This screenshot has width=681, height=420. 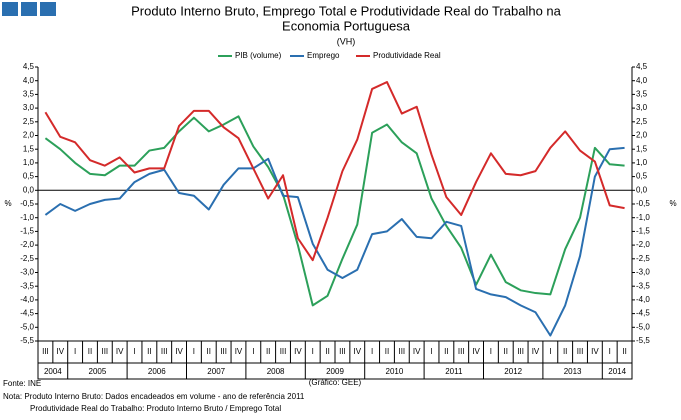 I want to click on year-label: 2005, so click(x=98, y=371).